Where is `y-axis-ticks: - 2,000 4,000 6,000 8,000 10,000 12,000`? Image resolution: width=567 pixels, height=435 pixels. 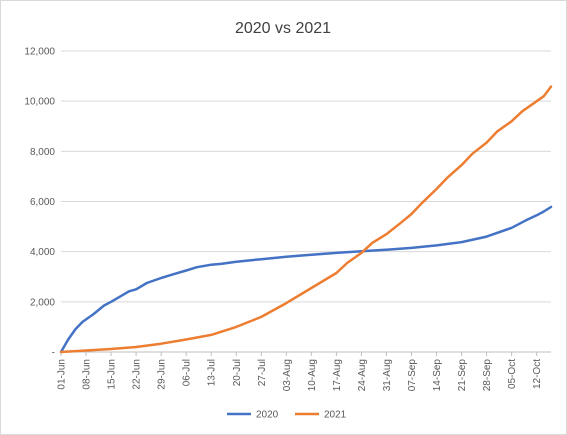 y-axis-ticks: - 2,000 4,000 6,000 8,000 10,000 12,000 is located at coordinates (39, 203).